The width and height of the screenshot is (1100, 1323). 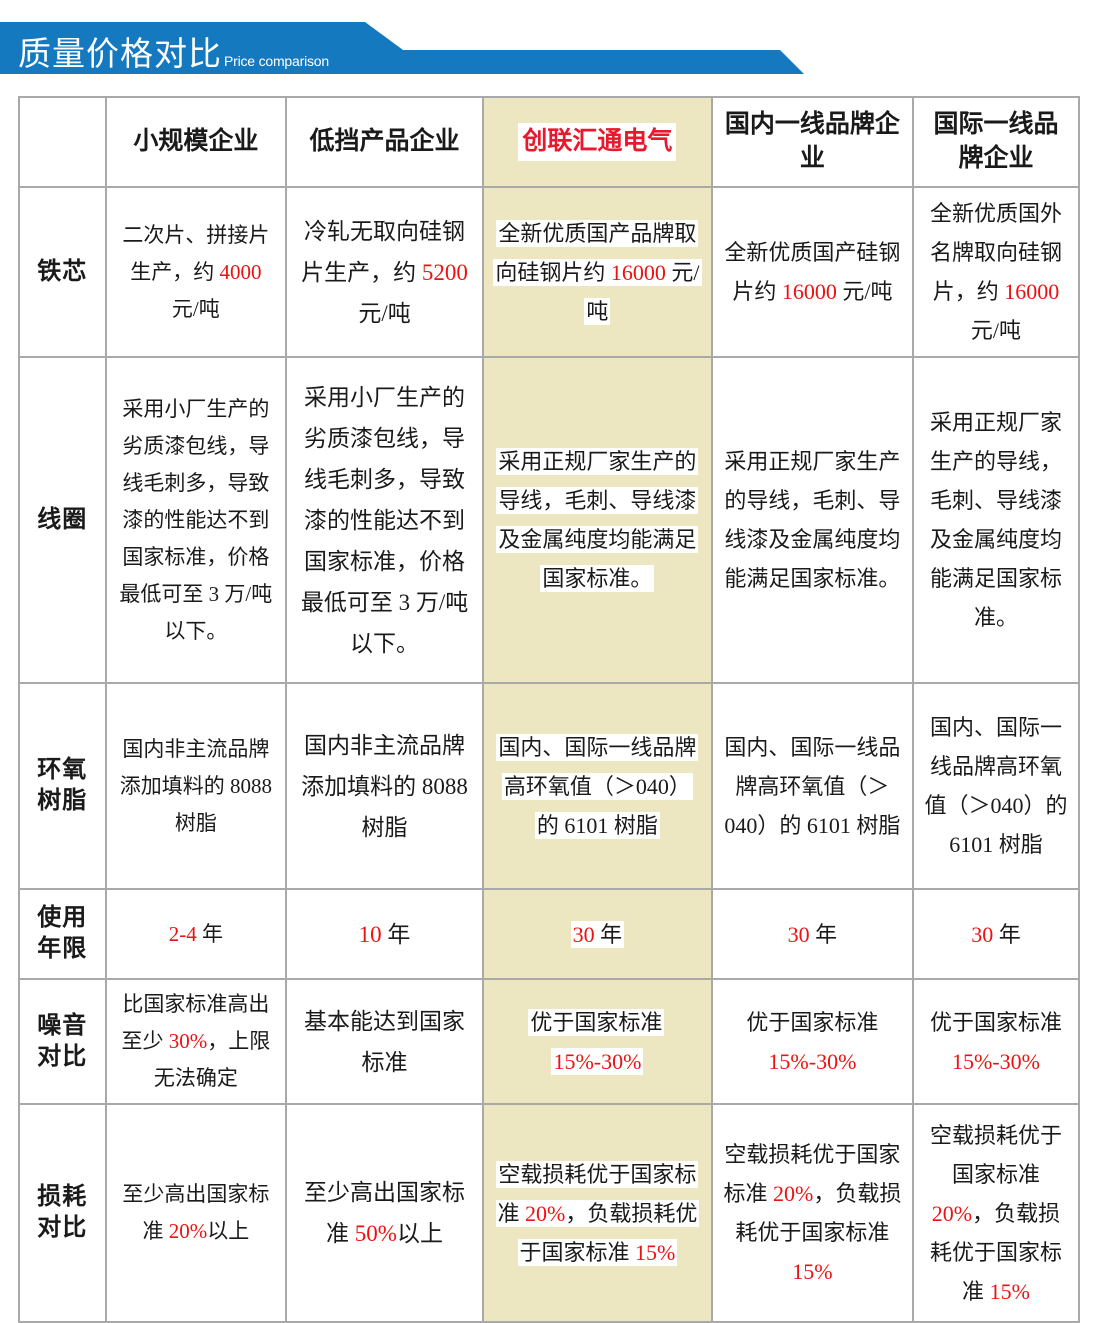 I want to click on header-cell-chuanglian: 创联汇通电气, so click(x=597, y=142).